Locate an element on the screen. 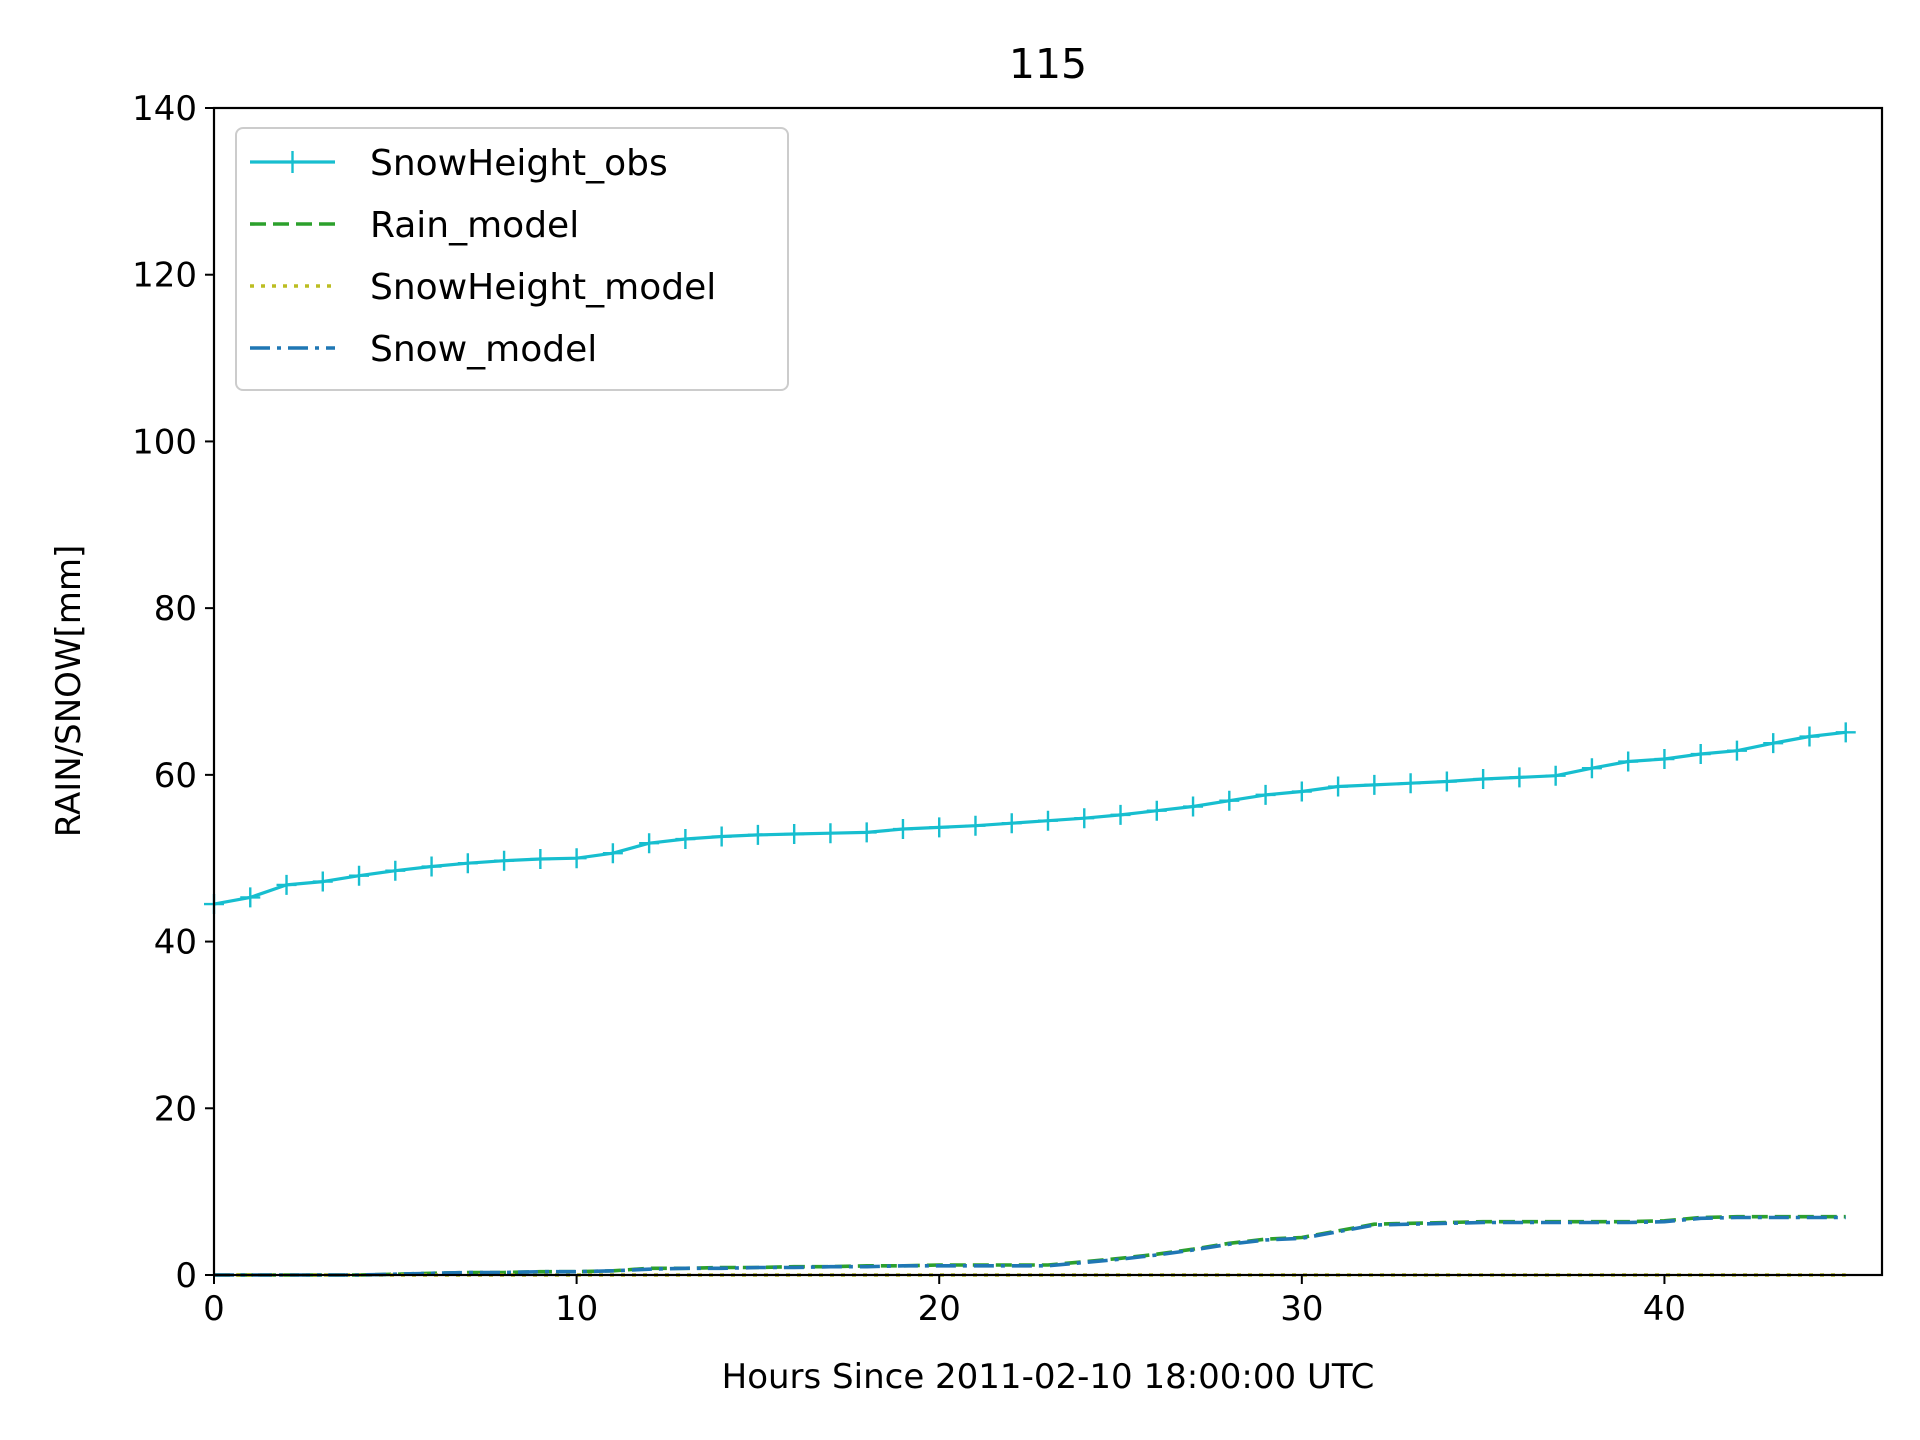 Image resolution: width=1920 pixels, height=1440 pixels. legend-frame is located at coordinates (512, 259).